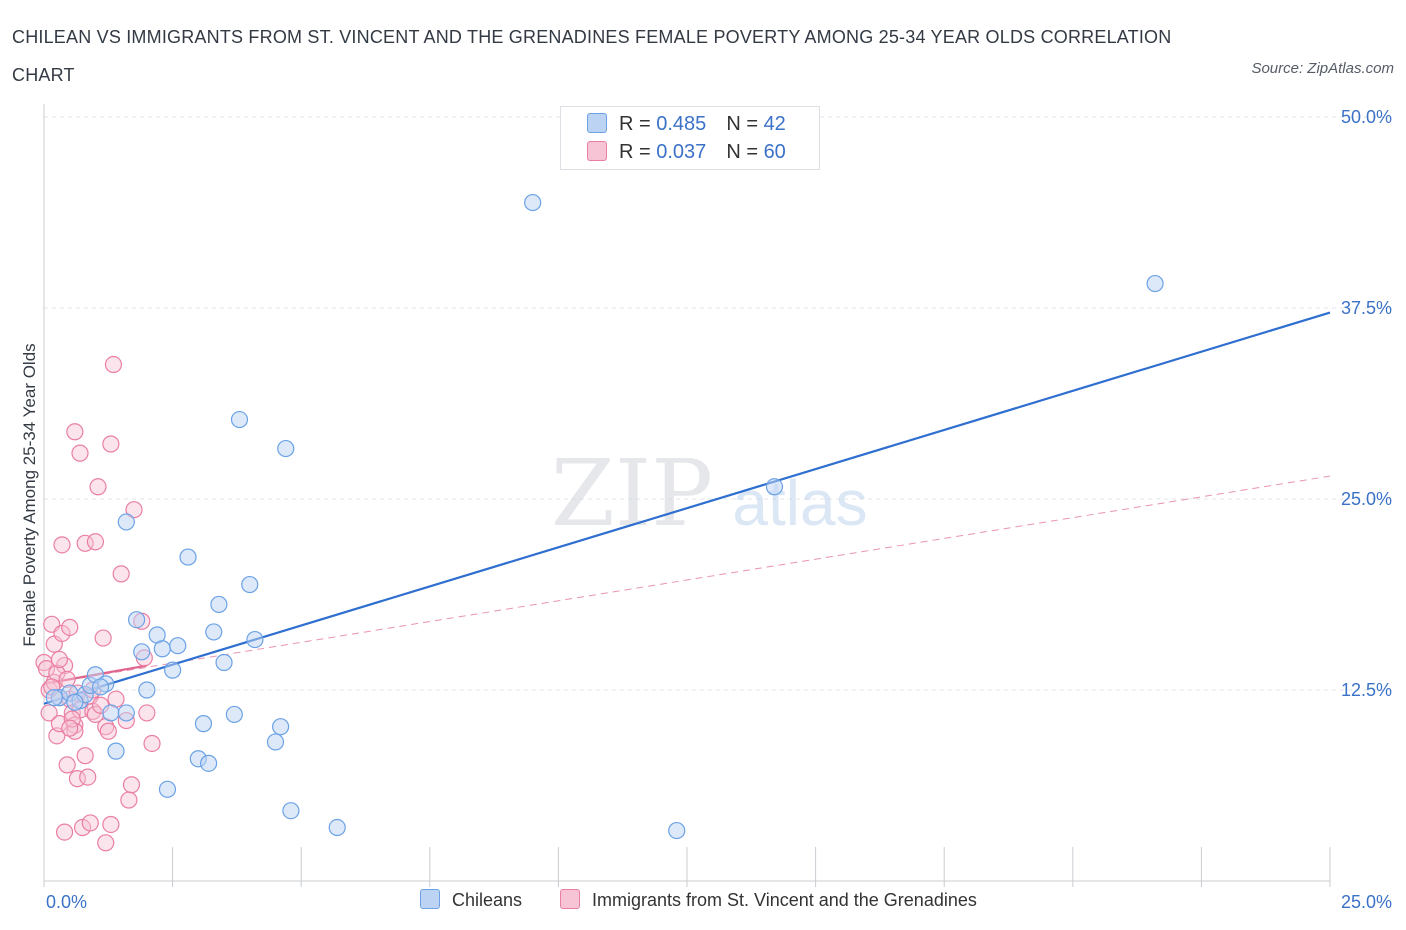 This screenshot has height=930, width=1406. I want to click on legend-row-chileans: R = 0.485 N = 42, so click(686, 125).